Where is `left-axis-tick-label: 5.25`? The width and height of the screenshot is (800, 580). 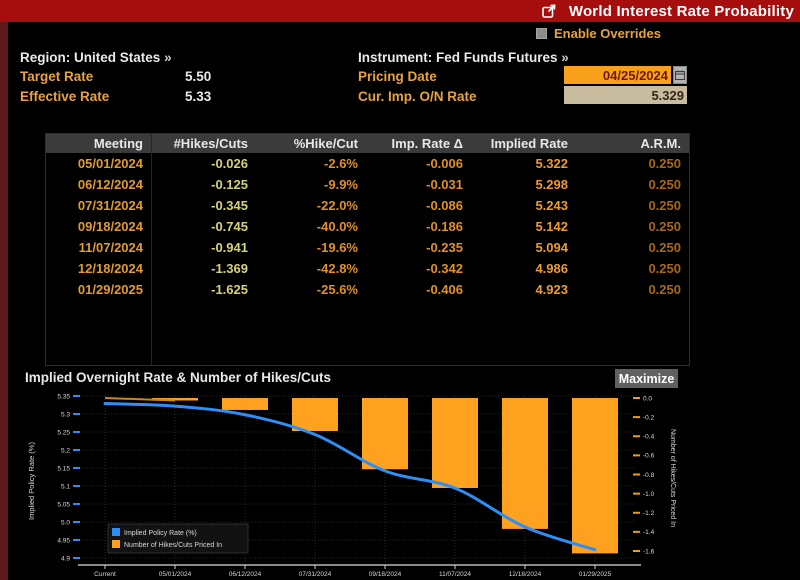 left-axis-tick-label: 5.25 is located at coordinates (63, 432).